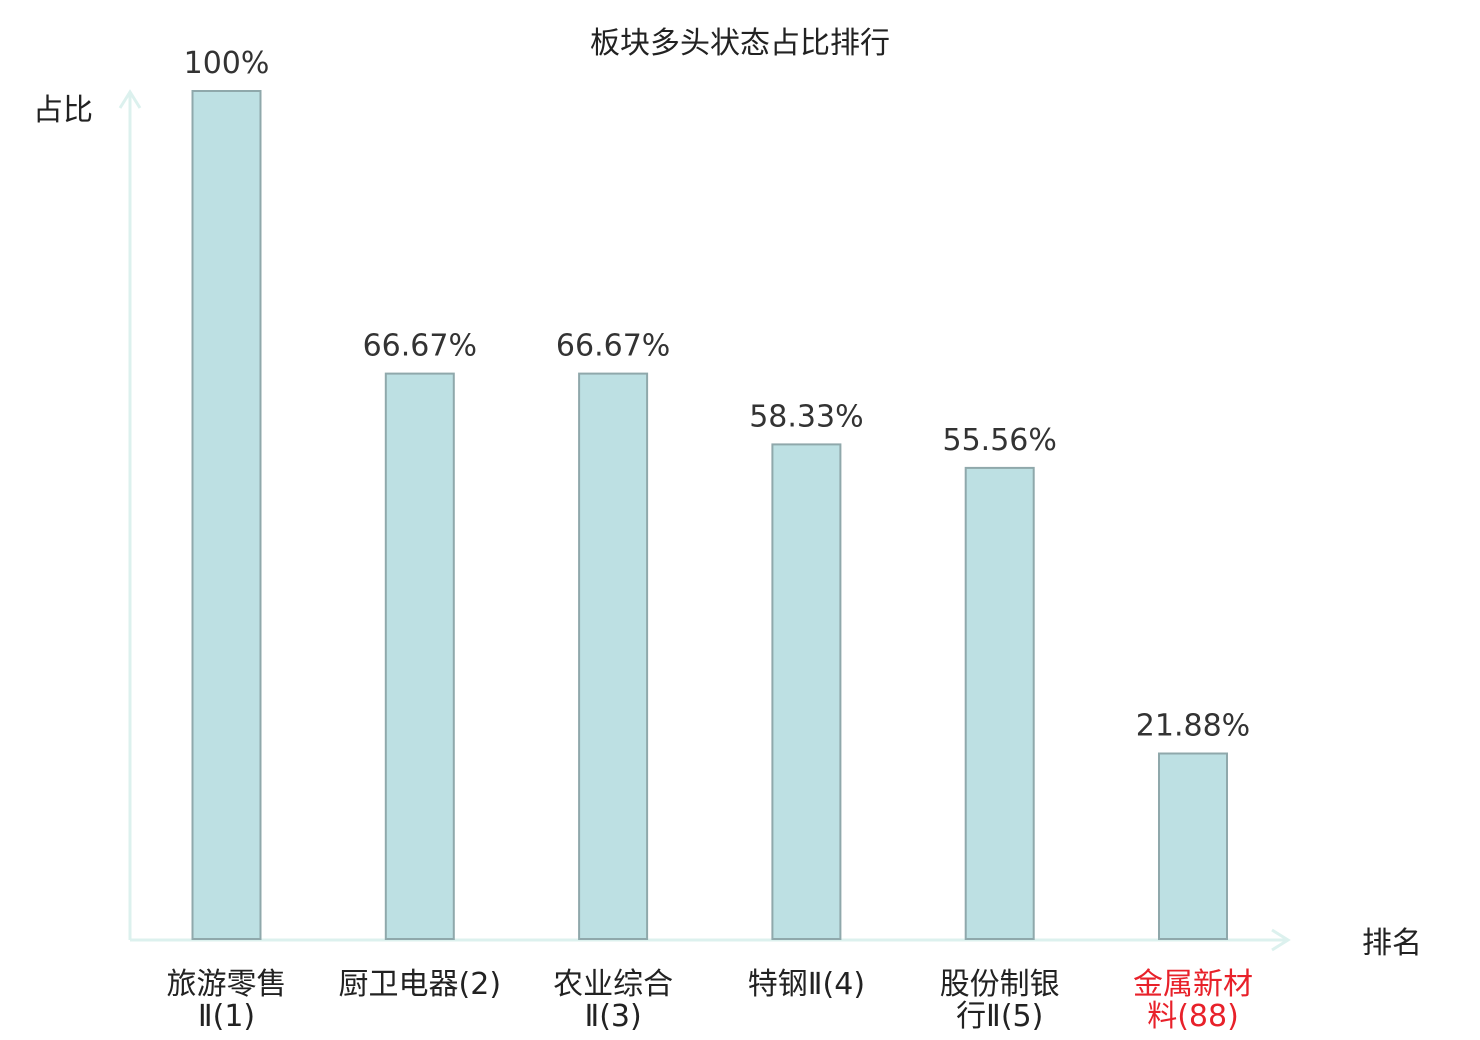 This screenshot has width=1480, height=1040. I want to click on x-axis-arrow, so click(1281, 940).